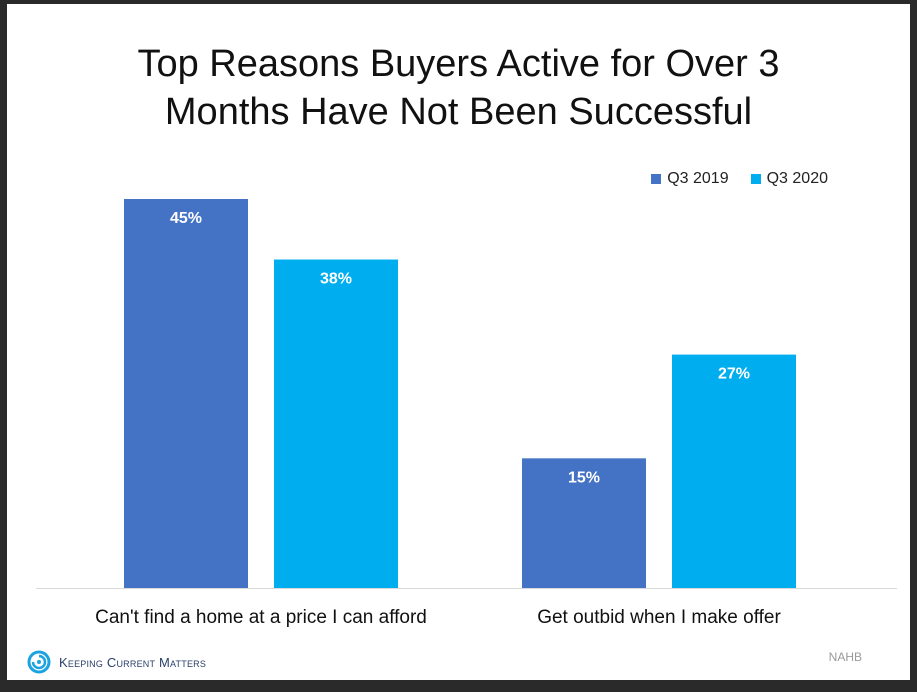 Image resolution: width=917 pixels, height=692 pixels. Describe the element at coordinates (336, 279) in the screenshot. I see `data-label-q3-2020-0: 38%` at that location.